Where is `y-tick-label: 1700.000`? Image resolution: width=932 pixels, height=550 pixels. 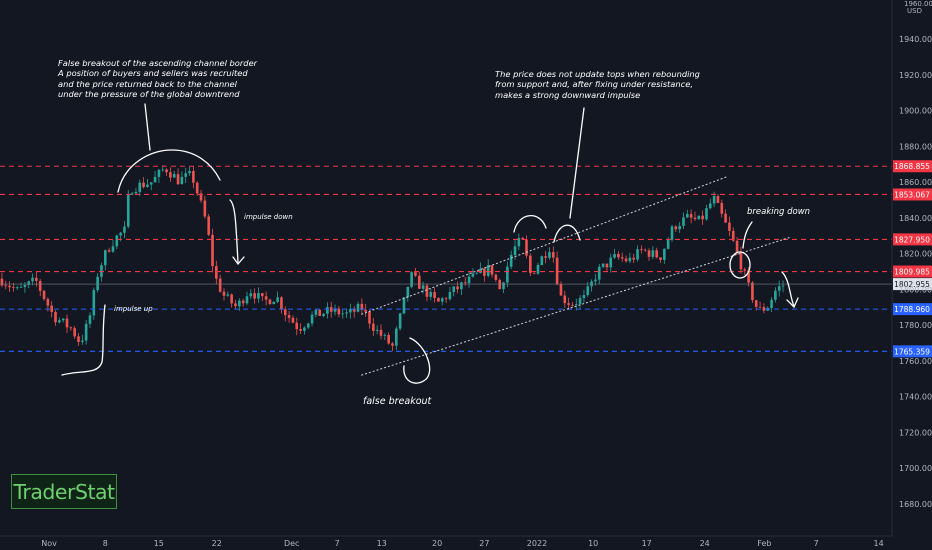
y-tick-label: 1700.000 is located at coordinates (915, 468).